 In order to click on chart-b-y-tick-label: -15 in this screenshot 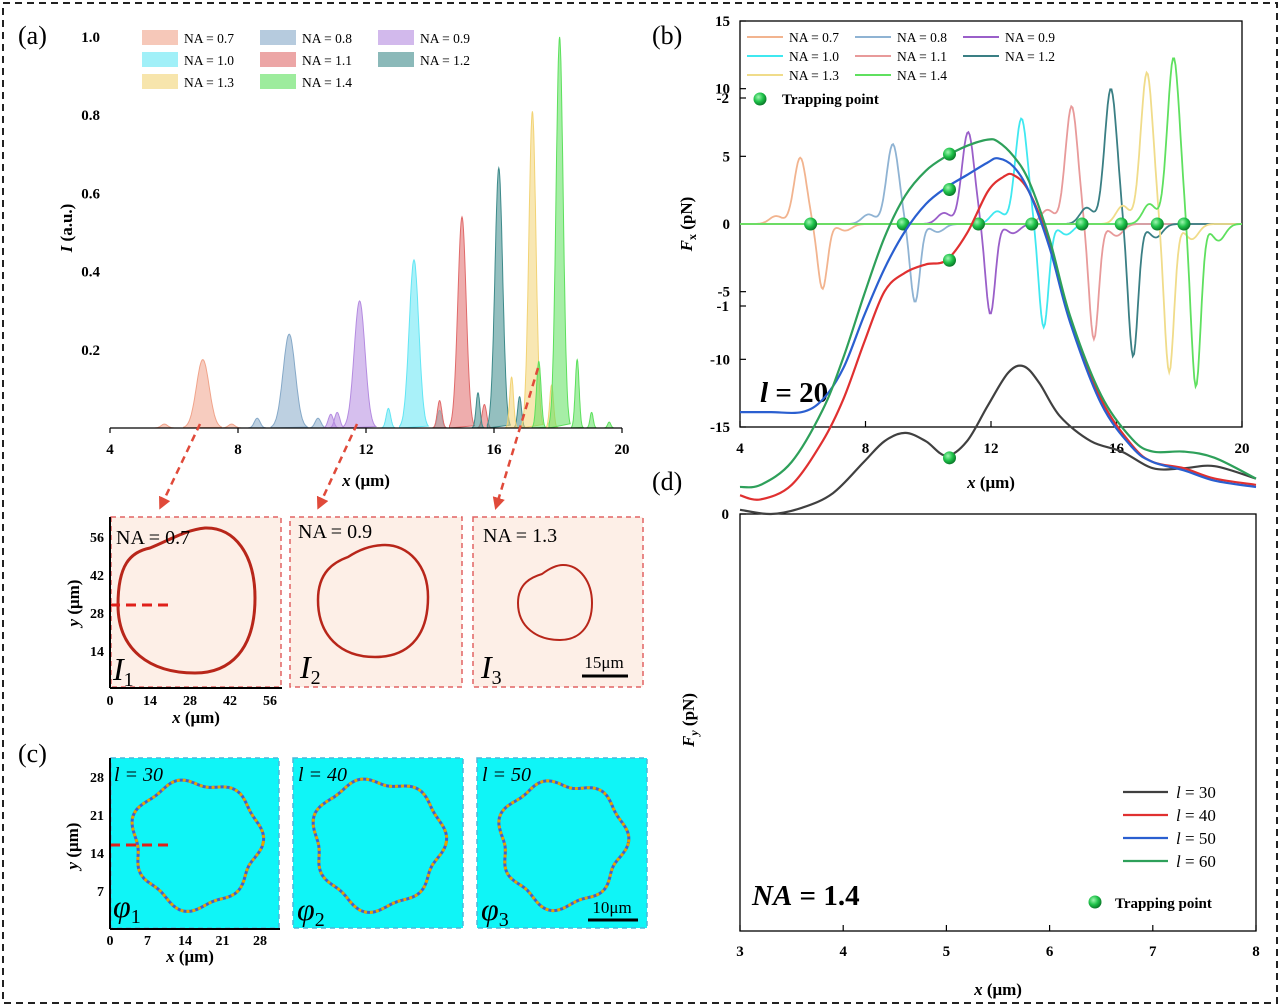, I will do `click(720, 428)`.